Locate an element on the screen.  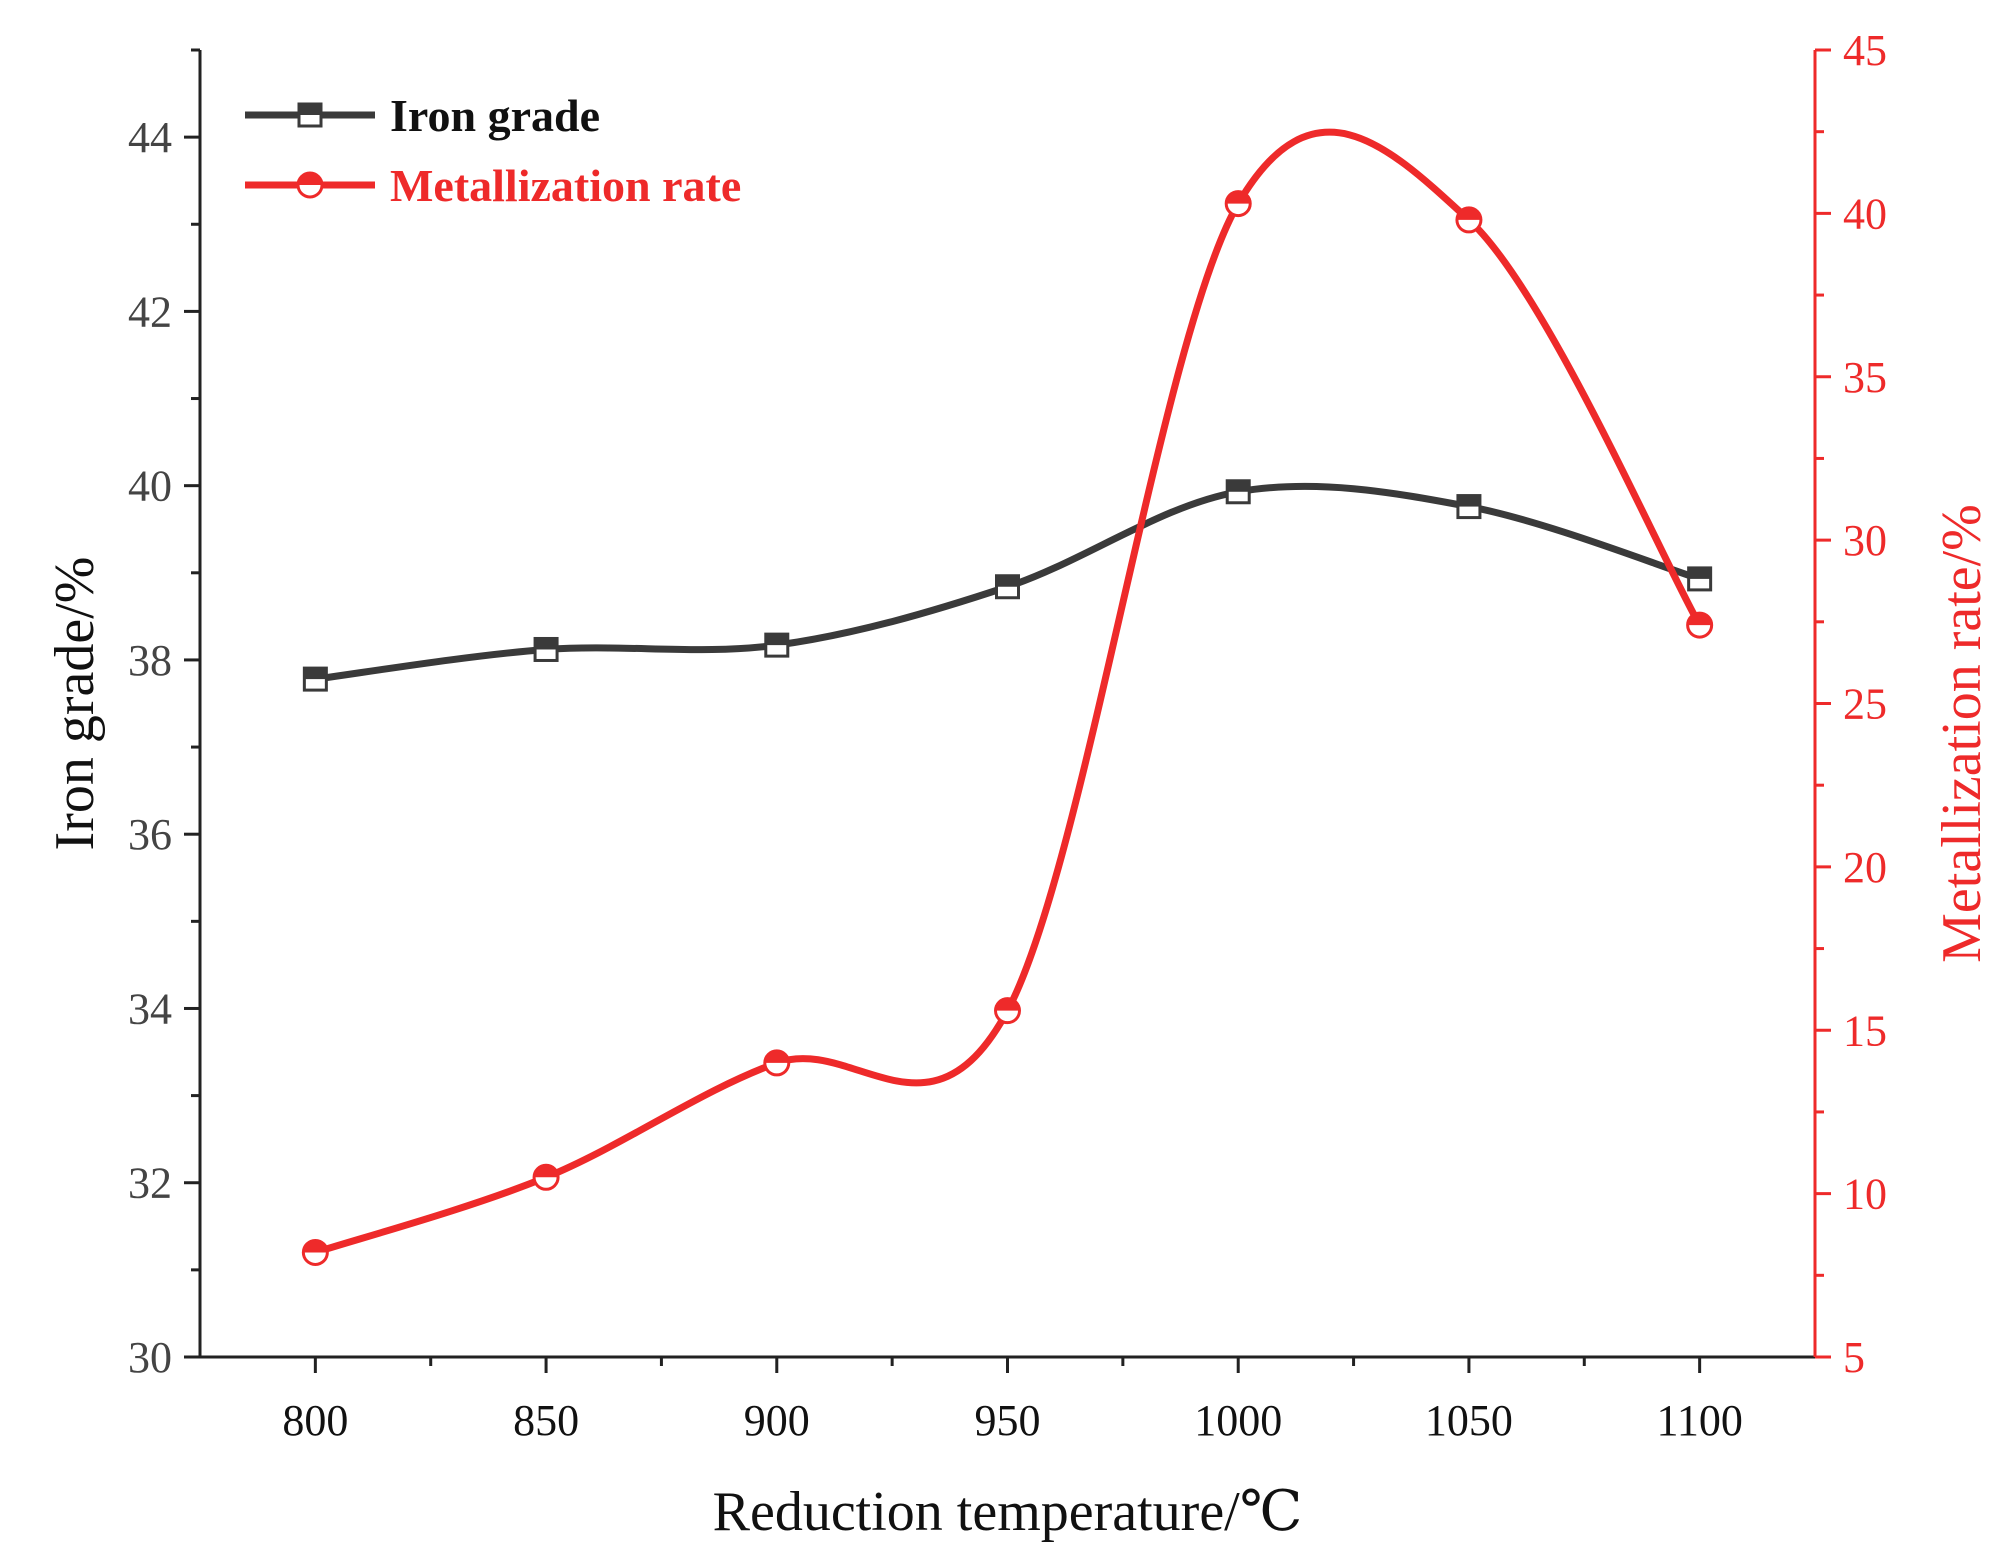
right-y-tick-label-10: 10 is located at coordinates (1865, 1194).